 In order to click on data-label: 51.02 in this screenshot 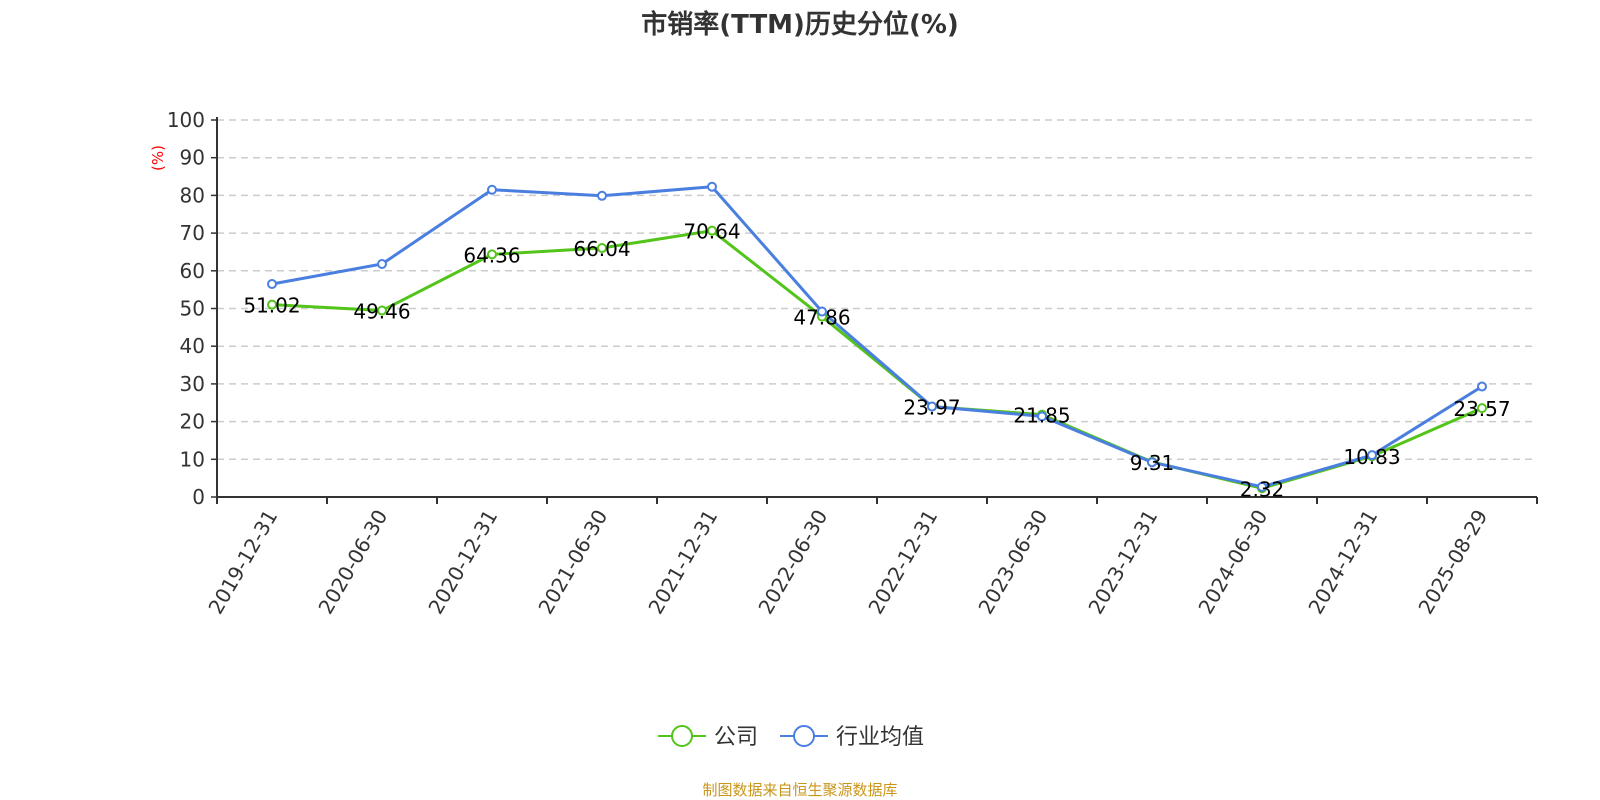, I will do `click(271, 306)`.